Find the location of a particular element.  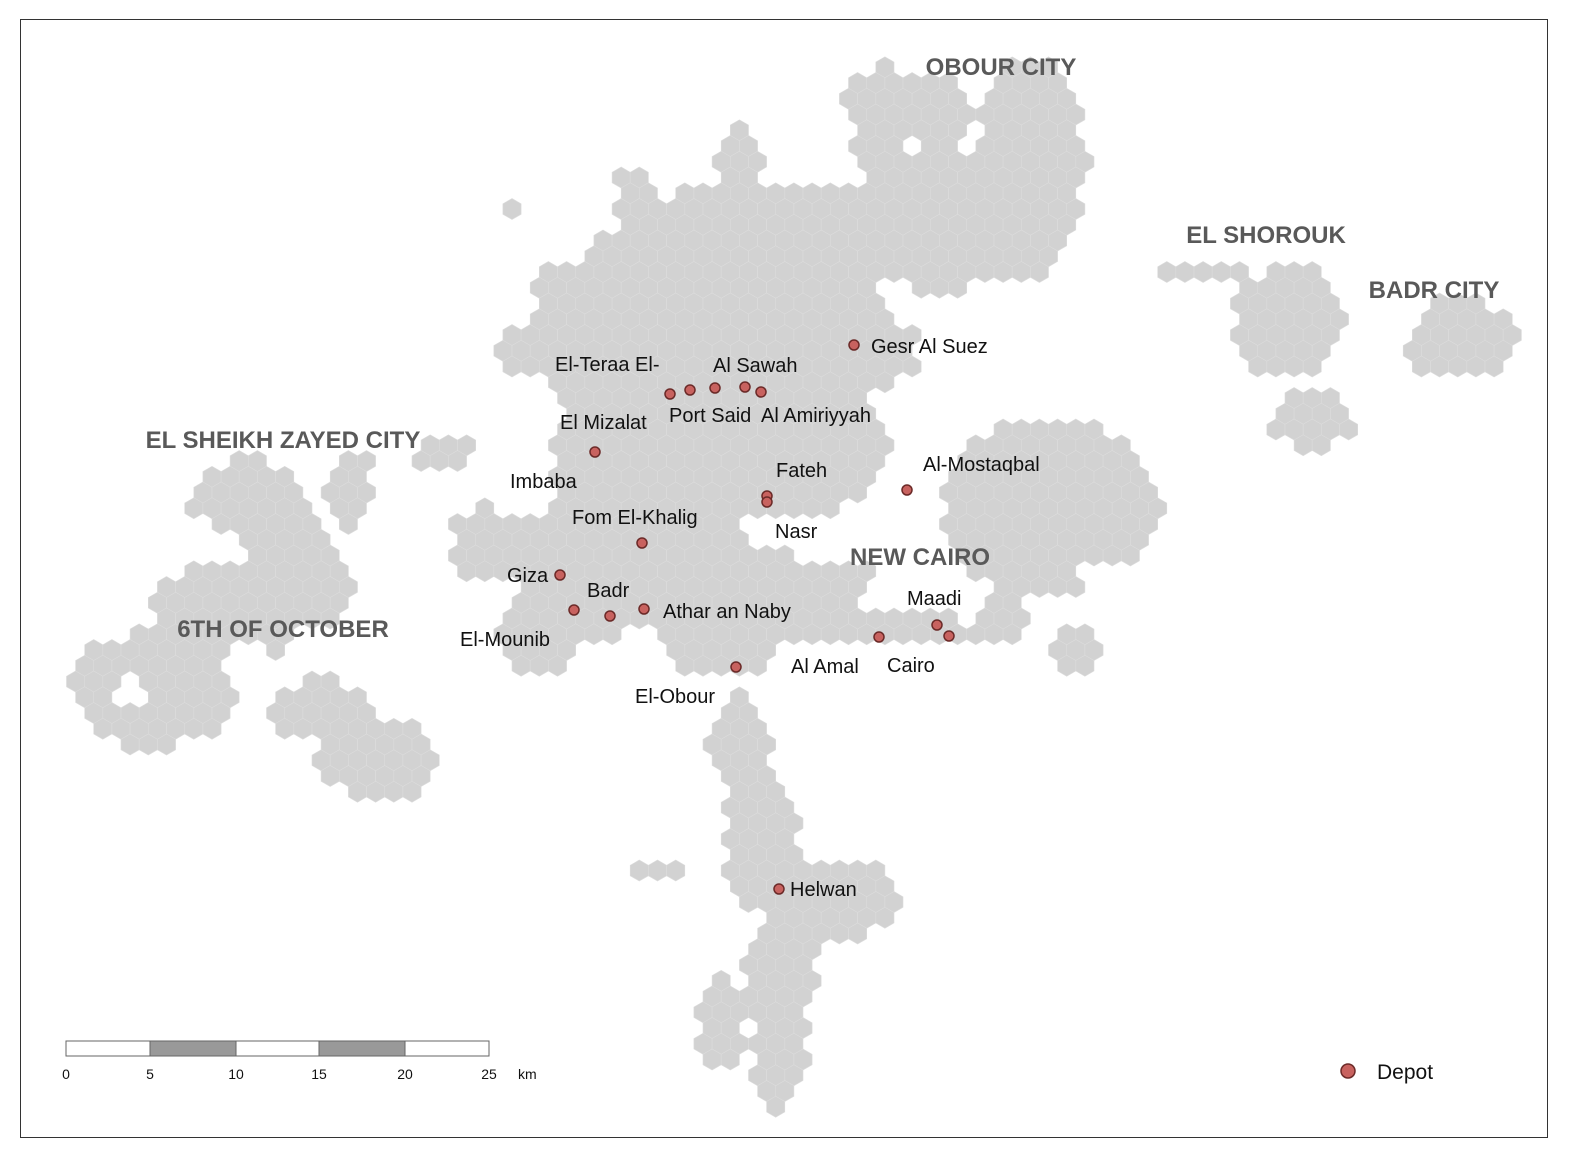

scale-bar: 0 5 10 15 20 25 km is located at coordinates (299, 1061).